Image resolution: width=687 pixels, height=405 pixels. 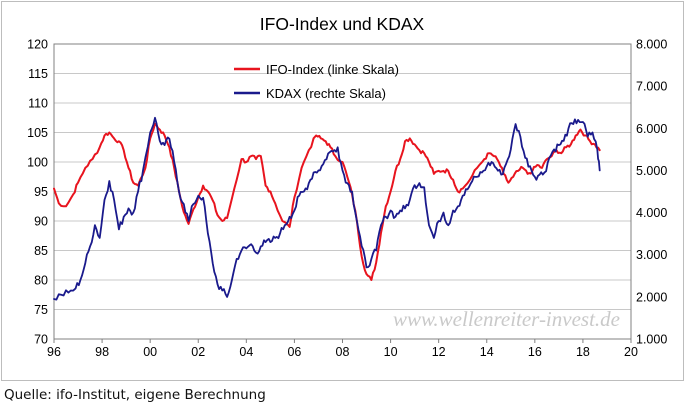 I want to click on right-tick-label: 5.000, so click(x=651, y=171).